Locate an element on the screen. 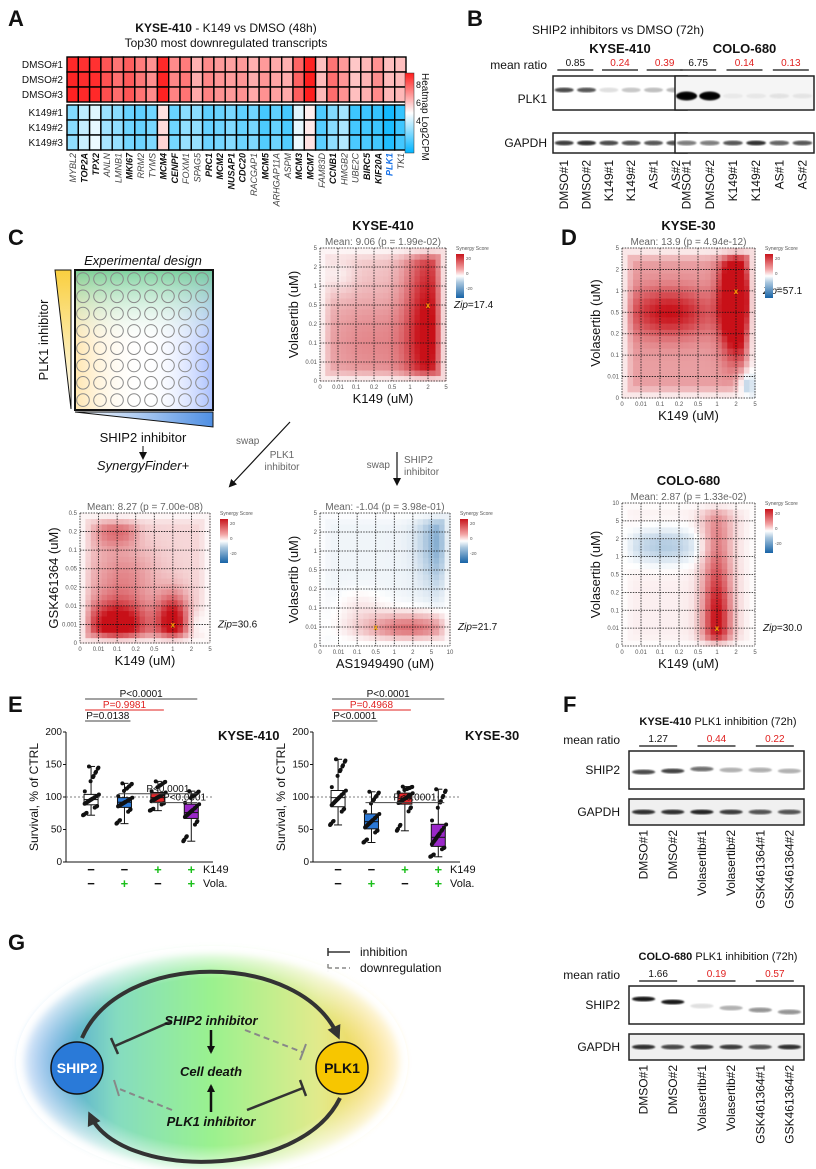 The width and height of the screenshot is (816, 1169). swap-down-sub-2: inhibitor is located at coordinates (422, 472).